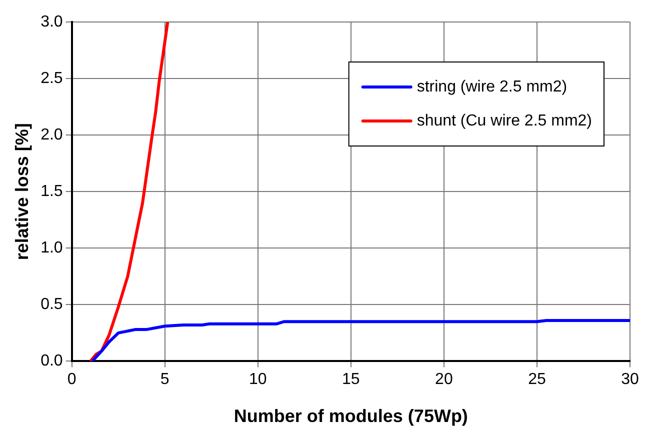 The height and width of the screenshot is (440, 652). What do you see at coordinates (51, 135) in the screenshot?
I see `y-tick-label: 2.0` at bounding box center [51, 135].